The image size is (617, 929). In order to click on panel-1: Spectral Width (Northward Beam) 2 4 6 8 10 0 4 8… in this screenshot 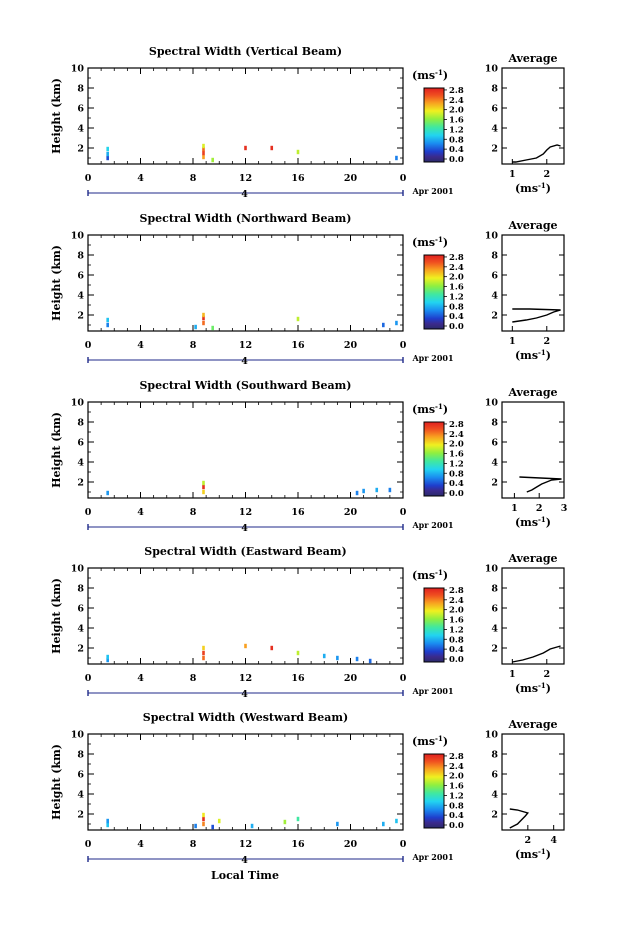, I will do `click(307, 289)`.